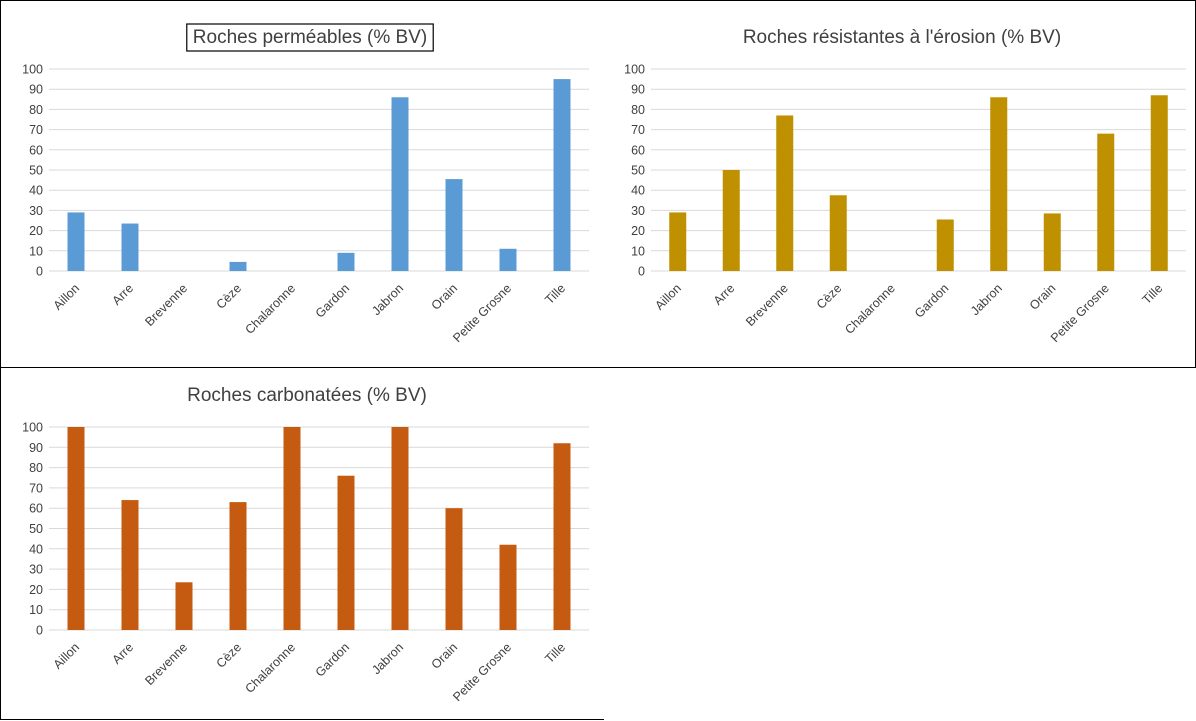 This screenshot has height=721, width=1196. Describe the element at coordinates (307, 395) in the screenshot. I see `chart-title: Roches carbonatées (% BV)` at that location.